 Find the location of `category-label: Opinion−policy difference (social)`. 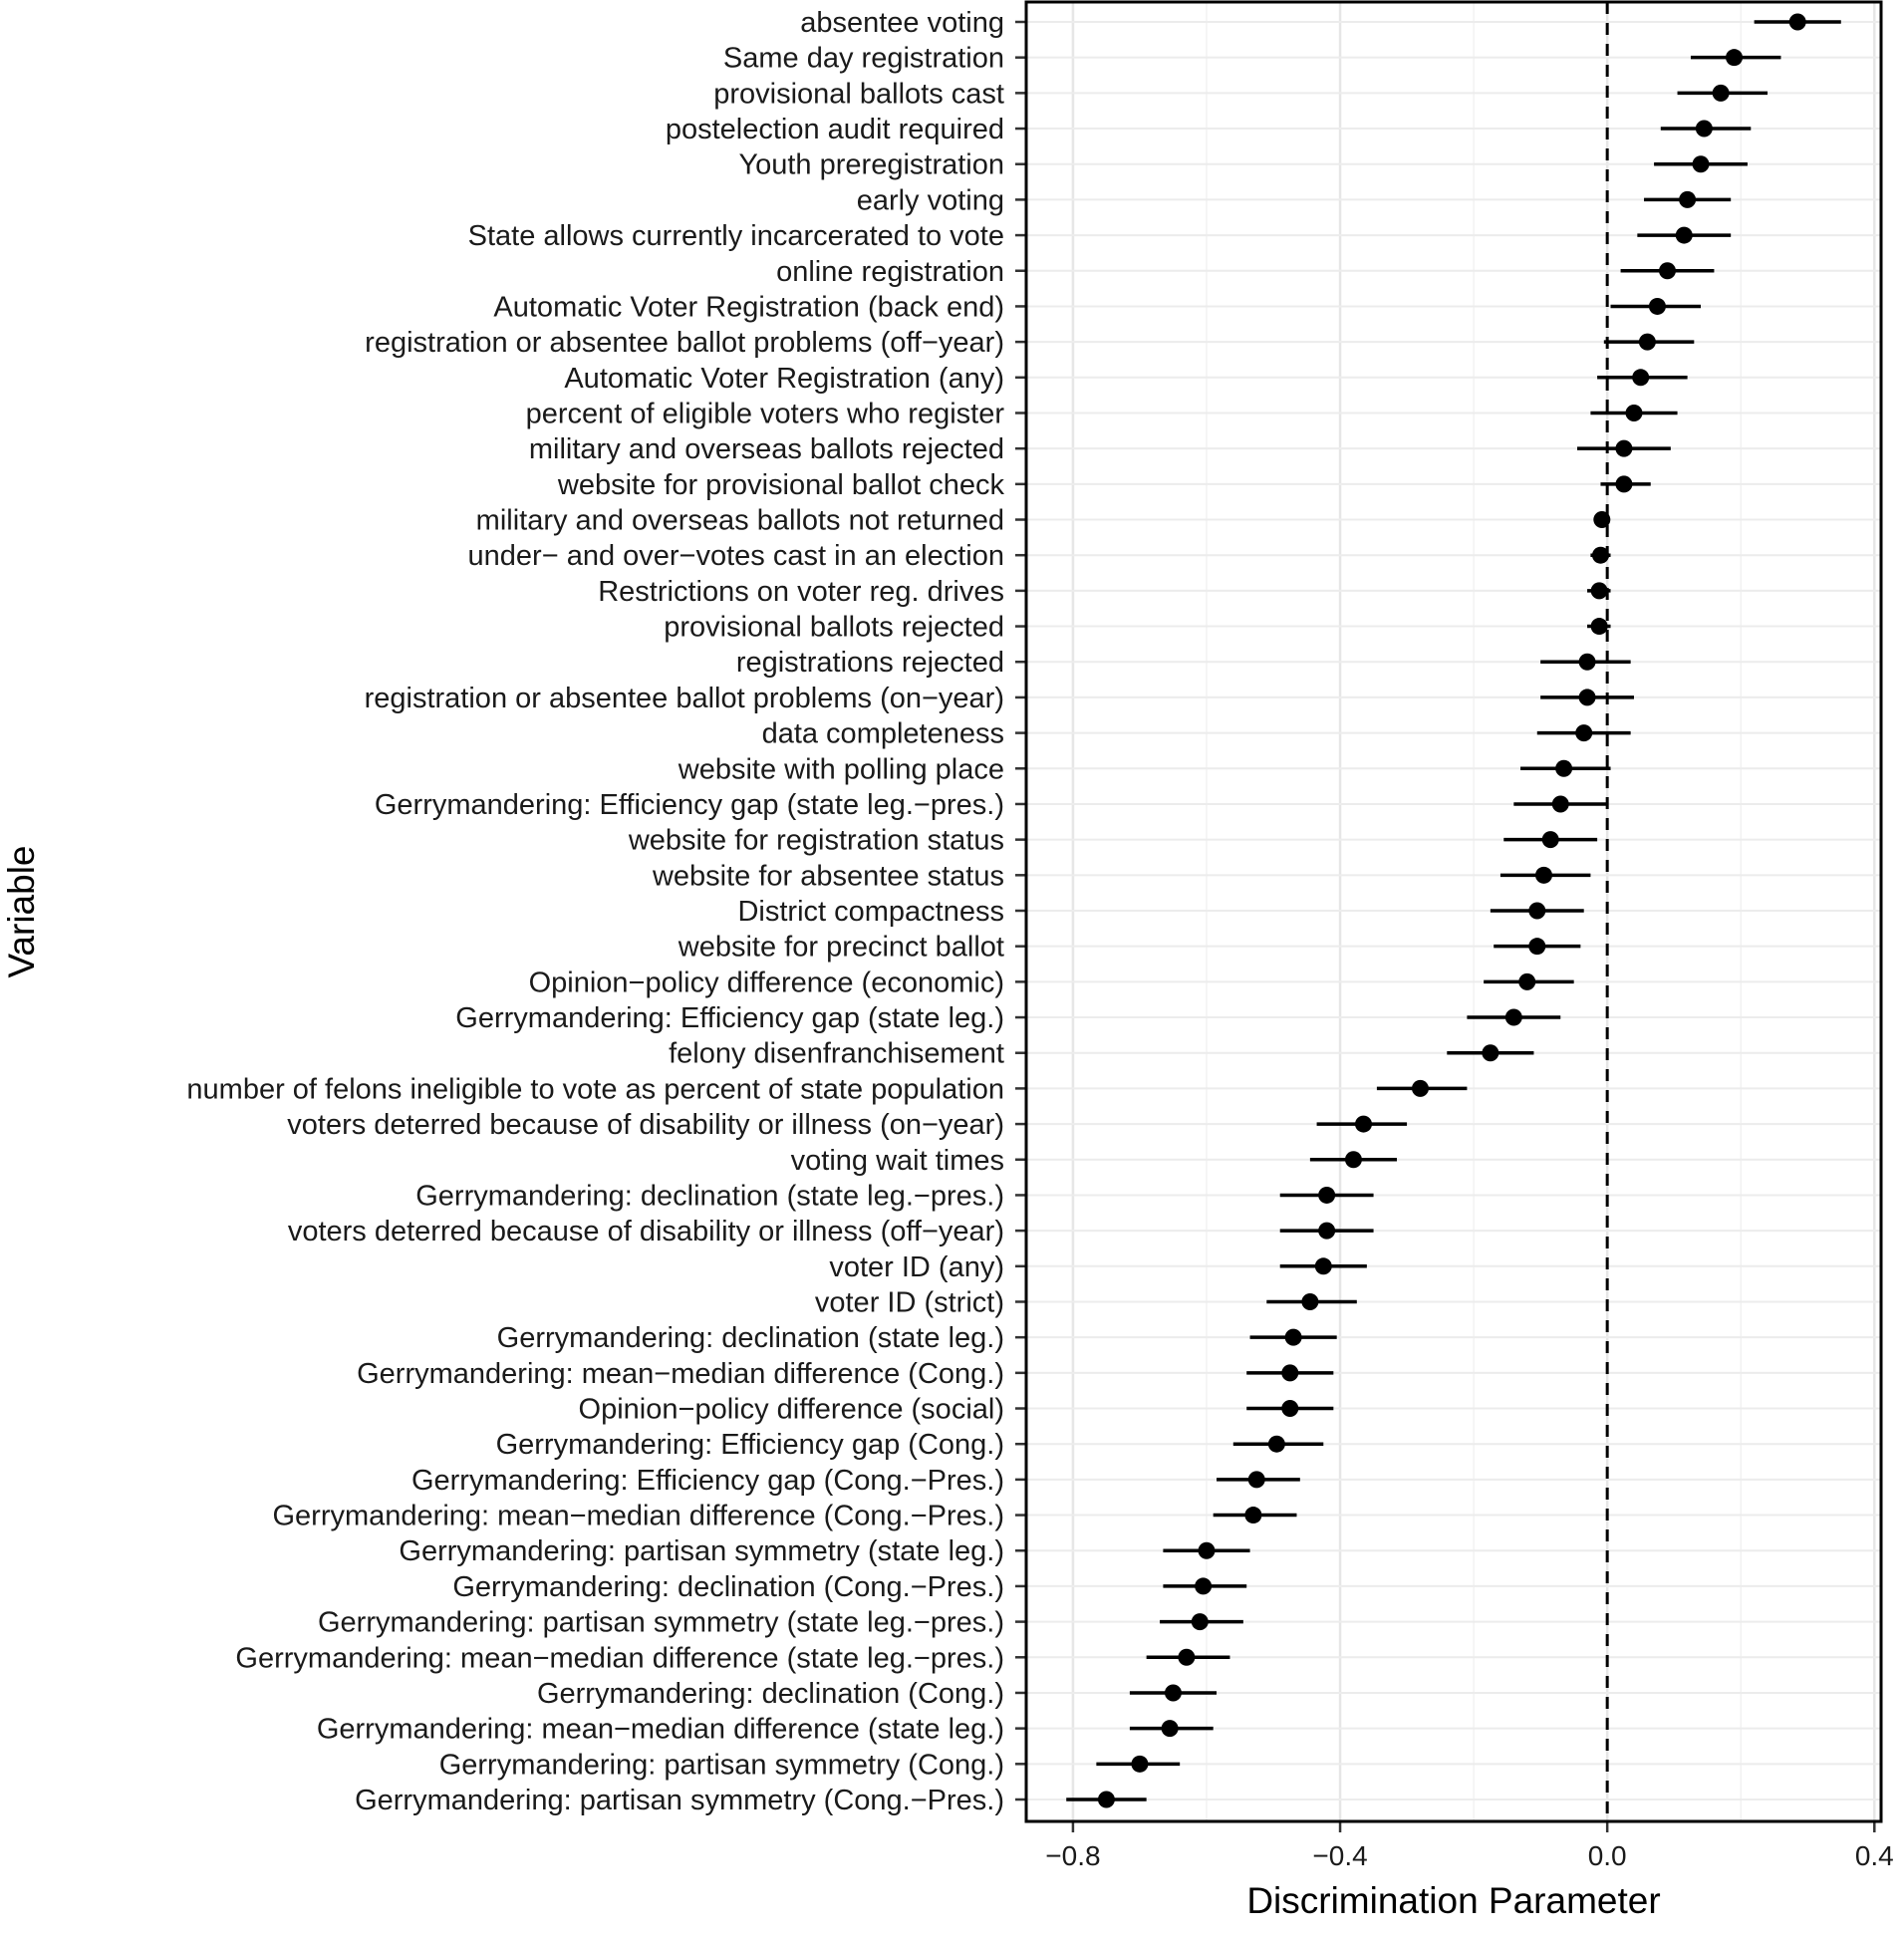

category-label: Opinion−policy difference (social) is located at coordinates (791, 1410).